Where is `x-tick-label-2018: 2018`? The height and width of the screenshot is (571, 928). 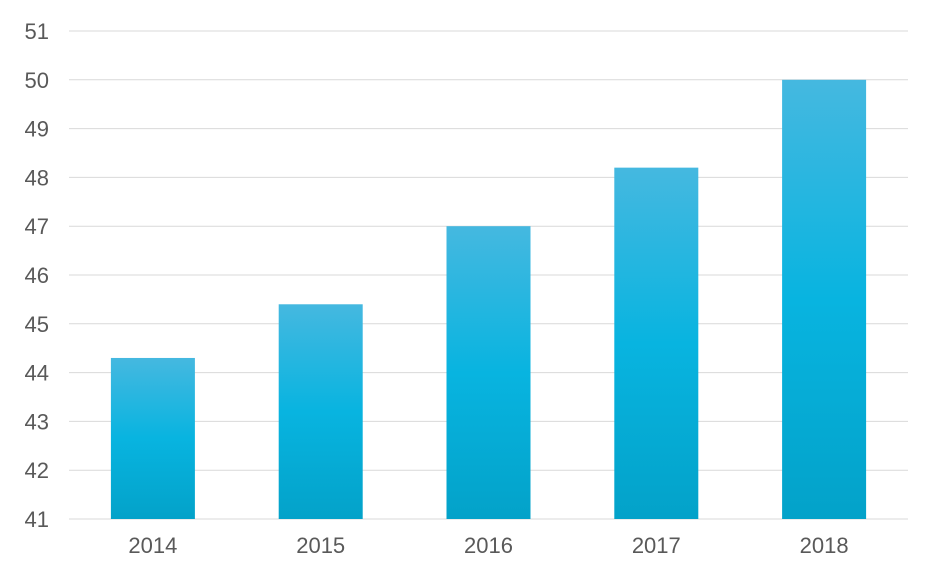 x-tick-label-2018: 2018 is located at coordinates (824, 545).